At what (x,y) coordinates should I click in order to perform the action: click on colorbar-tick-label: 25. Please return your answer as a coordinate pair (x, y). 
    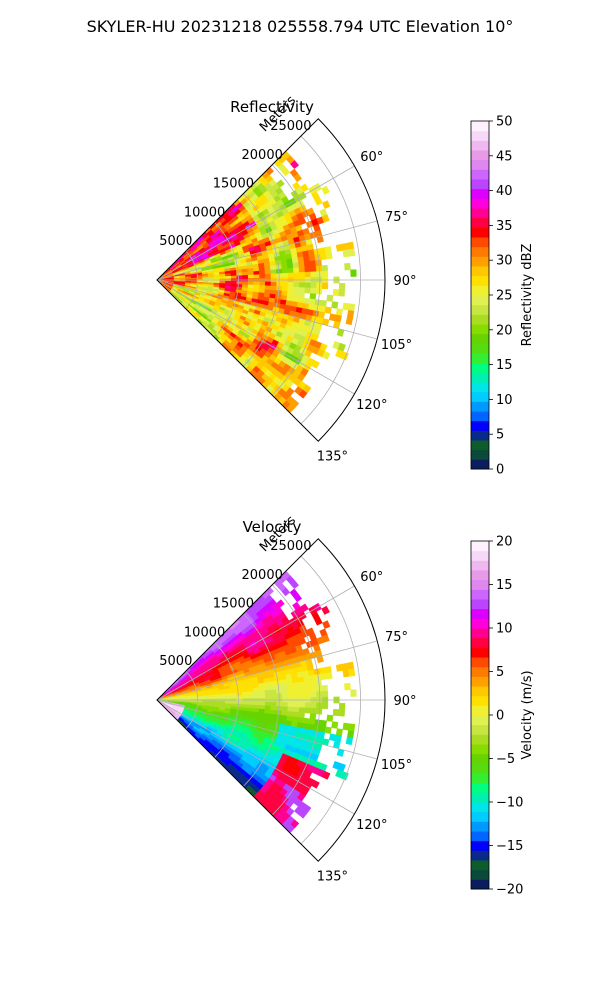
    Looking at the image, I should click on (504, 296).